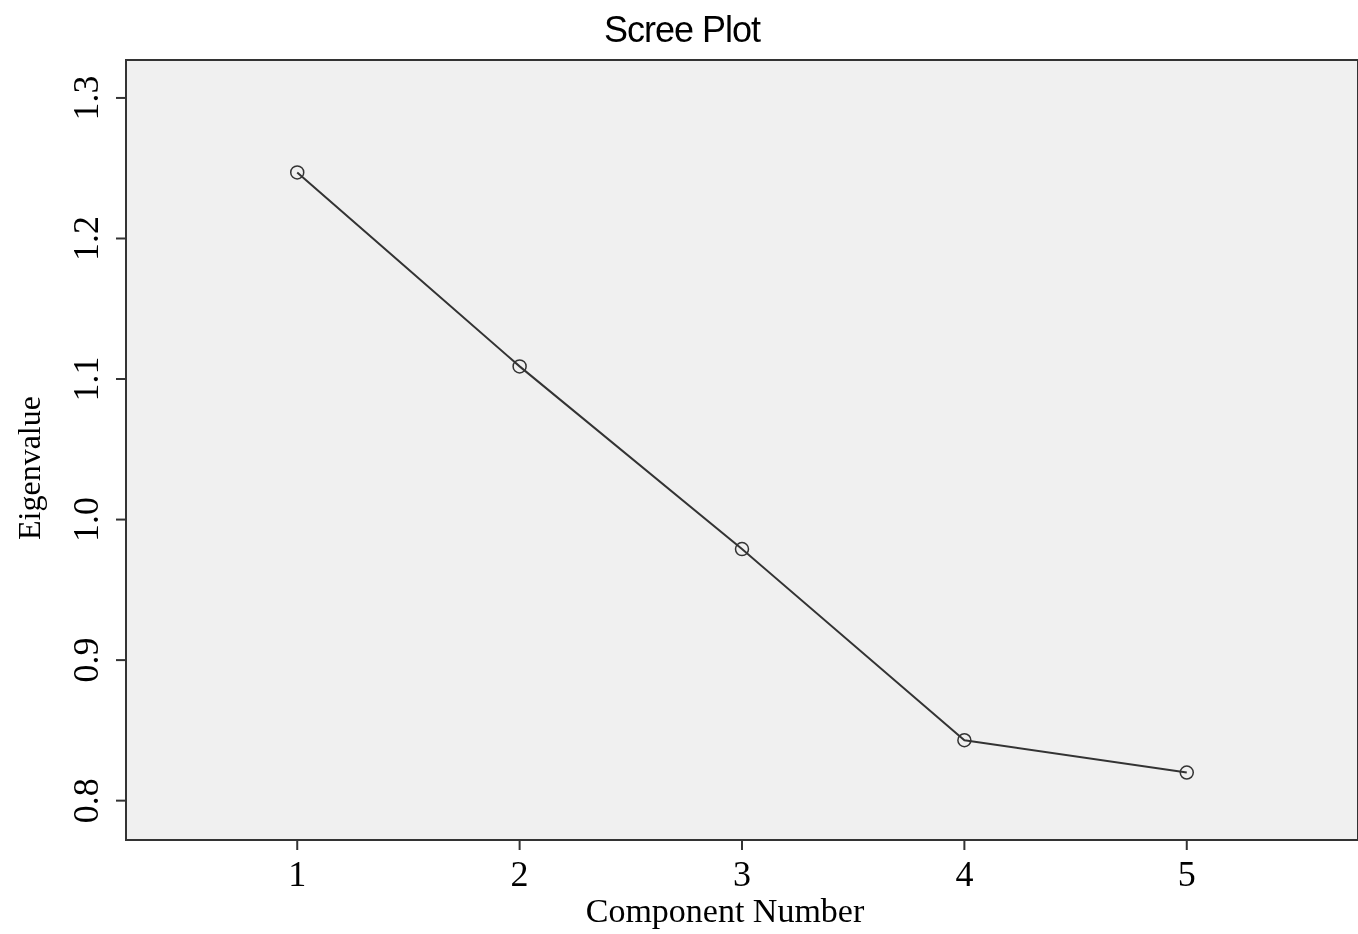 The width and height of the screenshot is (1358, 934). Describe the element at coordinates (86, 379) in the screenshot. I see `y-tick-label: 1.1` at that location.